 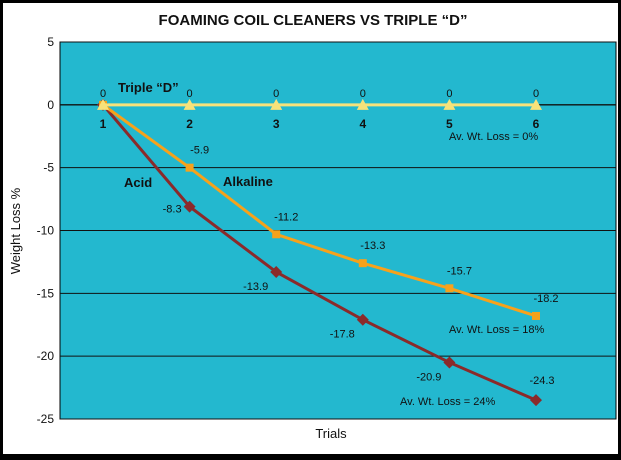 What do you see at coordinates (138, 182) in the screenshot?
I see `series-label-acid: Acid` at bounding box center [138, 182].